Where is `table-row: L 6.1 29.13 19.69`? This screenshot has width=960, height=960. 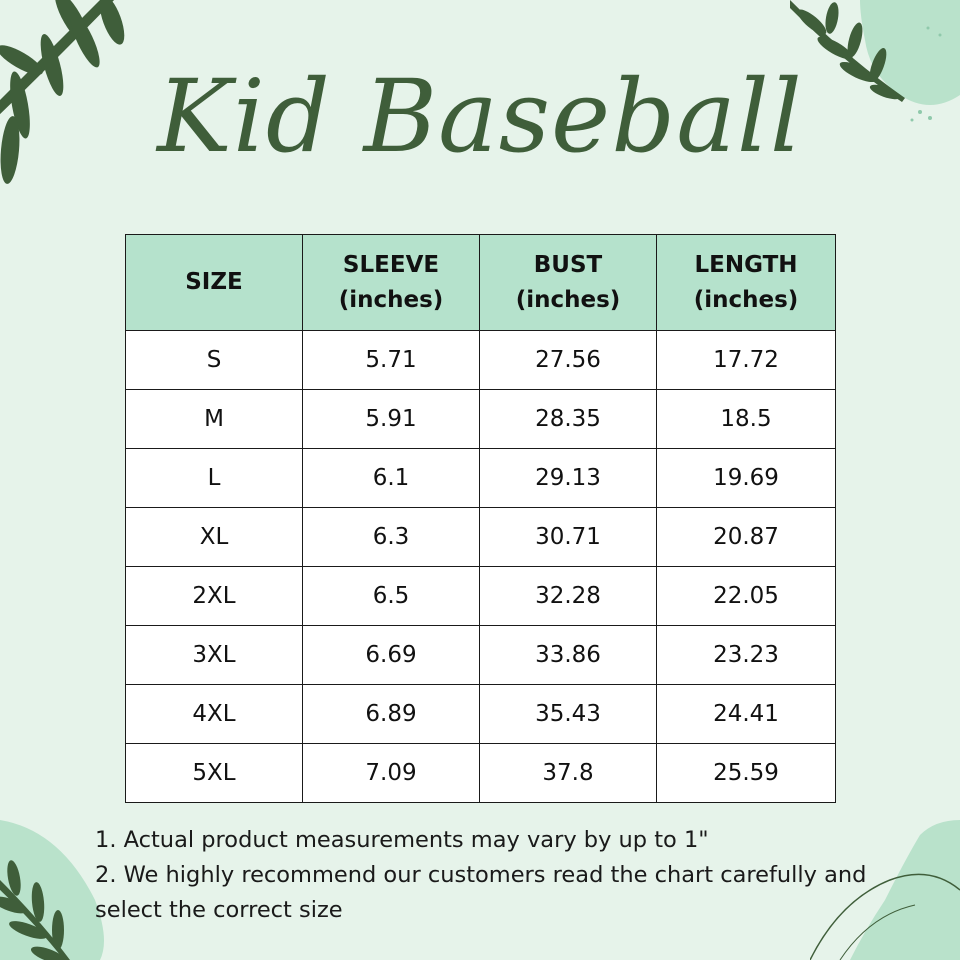
table-row: L 6.1 29.13 19.69 is located at coordinates (480, 478).